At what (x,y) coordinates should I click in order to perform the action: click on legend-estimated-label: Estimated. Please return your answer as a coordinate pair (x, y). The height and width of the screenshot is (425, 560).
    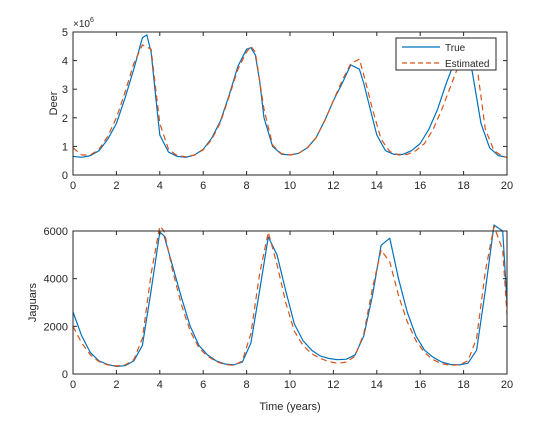
    Looking at the image, I should click on (467, 64).